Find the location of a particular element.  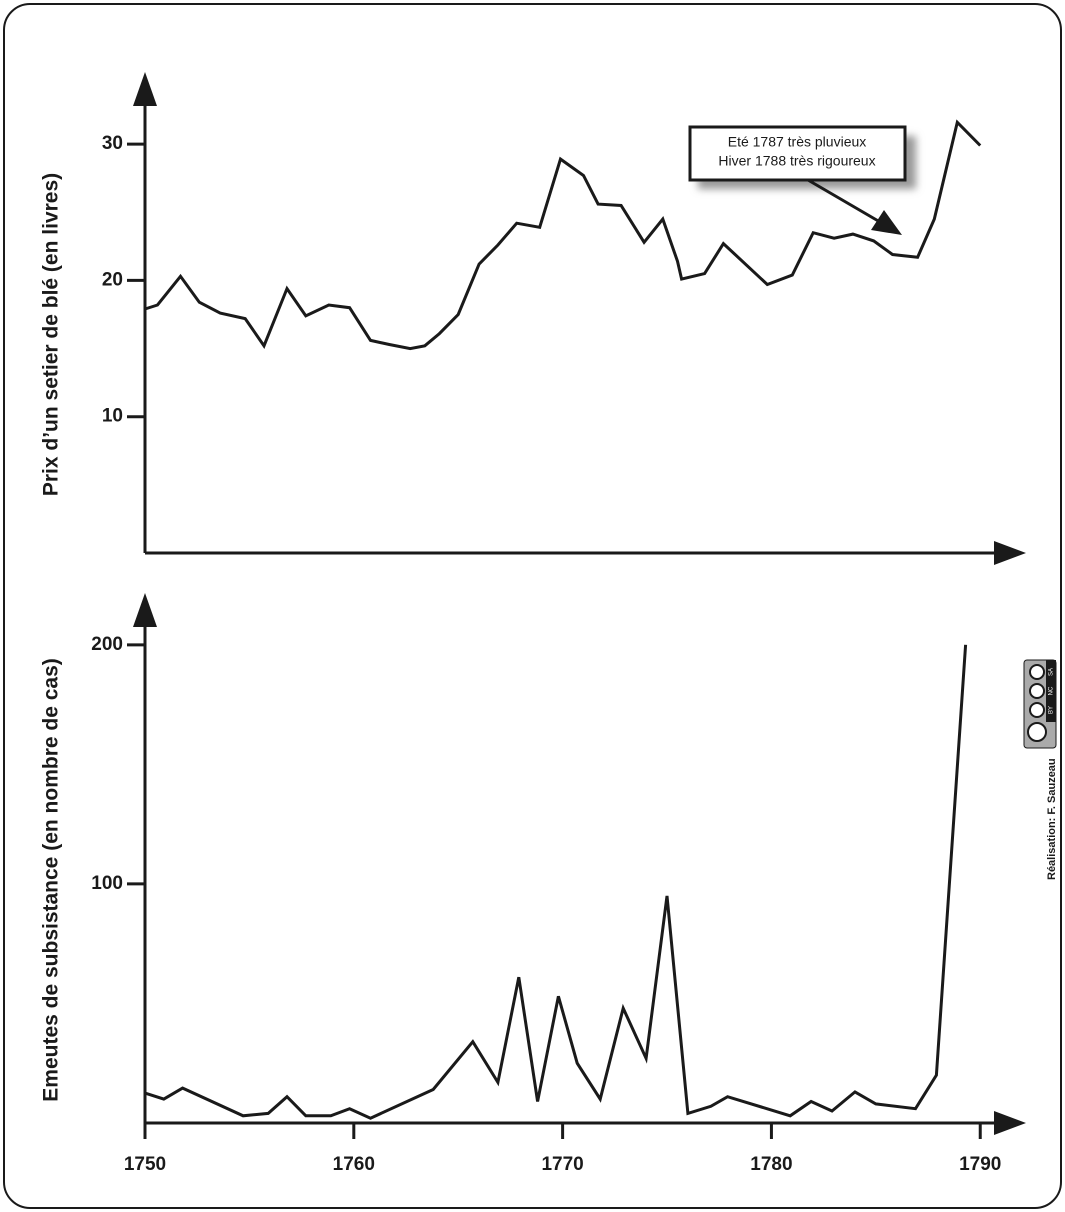

license-label: NC is located at coordinates (1052, 690).